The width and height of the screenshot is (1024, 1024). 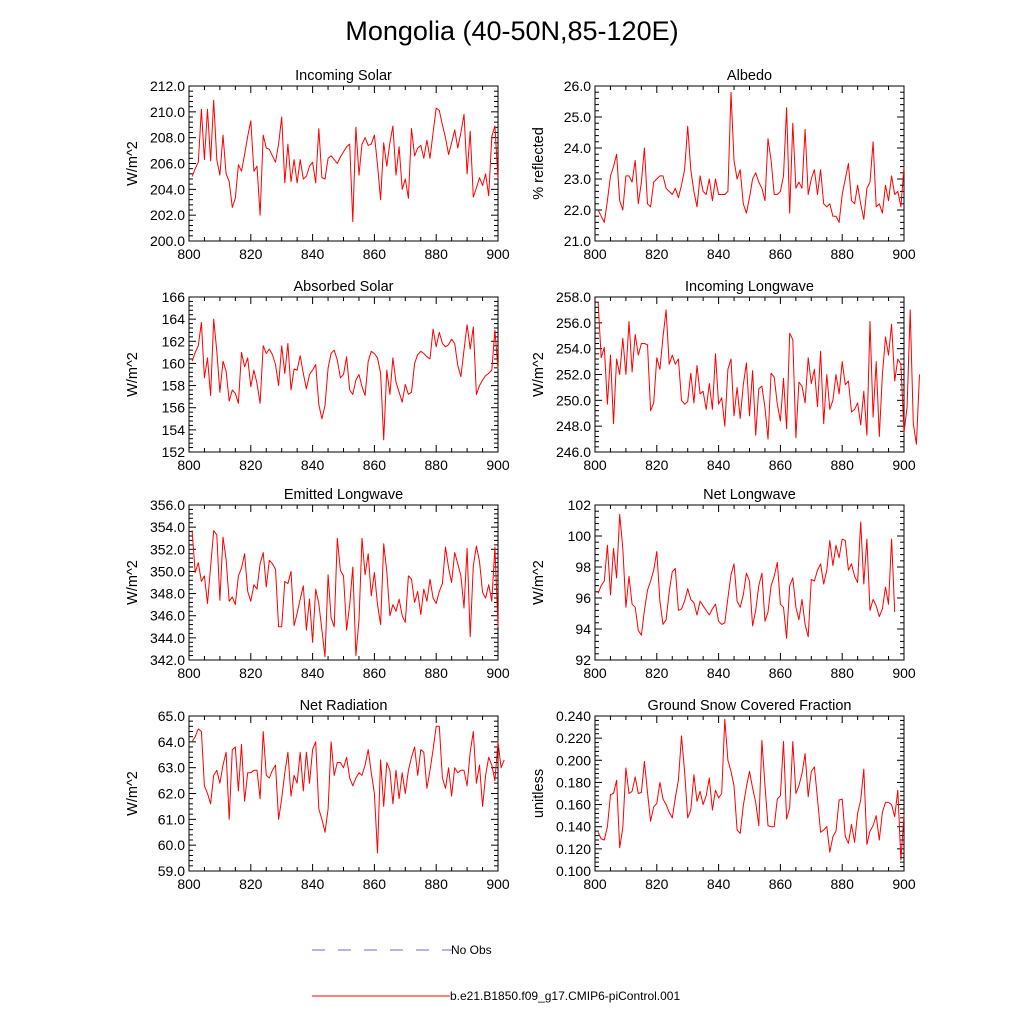 What do you see at coordinates (577, 86) in the screenshot?
I see `y-tick-label: 26.0` at bounding box center [577, 86].